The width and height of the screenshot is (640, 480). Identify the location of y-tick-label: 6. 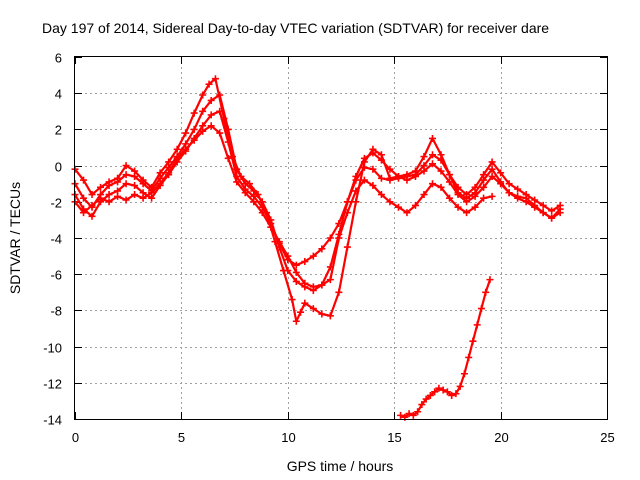
(58, 58).